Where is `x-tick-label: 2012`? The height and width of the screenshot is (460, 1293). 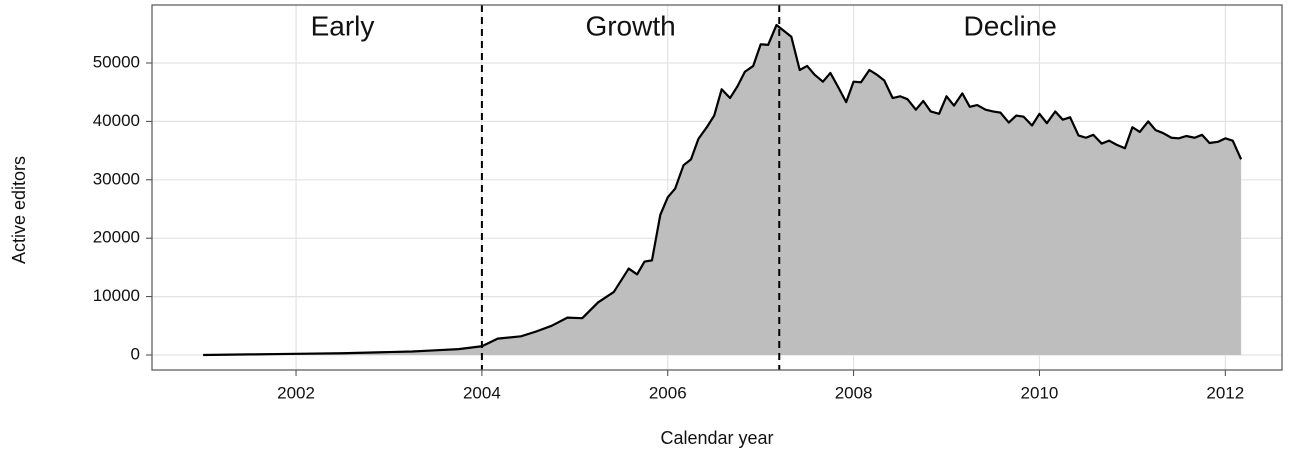
x-tick-label: 2012 is located at coordinates (1225, 392).